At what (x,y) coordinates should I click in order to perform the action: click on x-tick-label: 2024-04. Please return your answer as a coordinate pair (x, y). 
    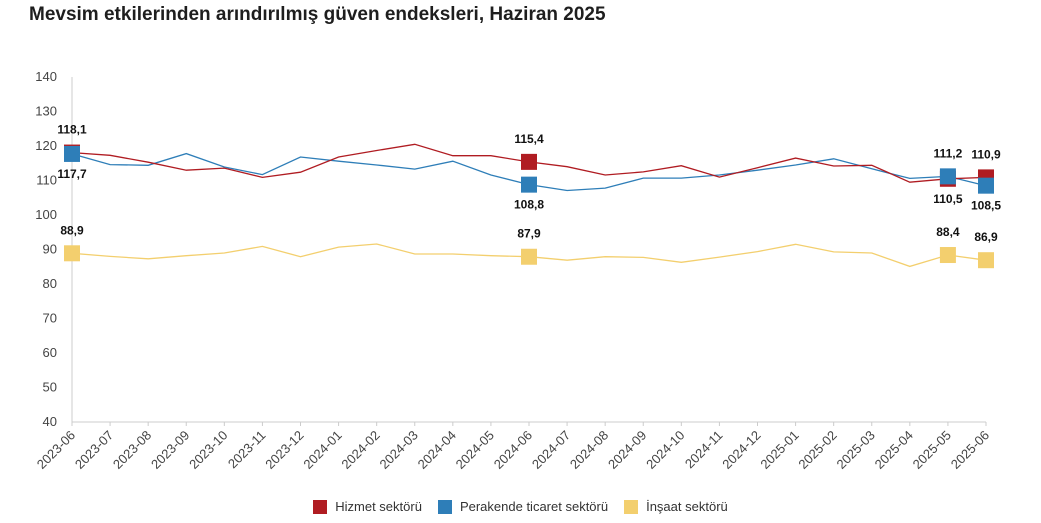
    Looking at the image, I should click on (437, 450).